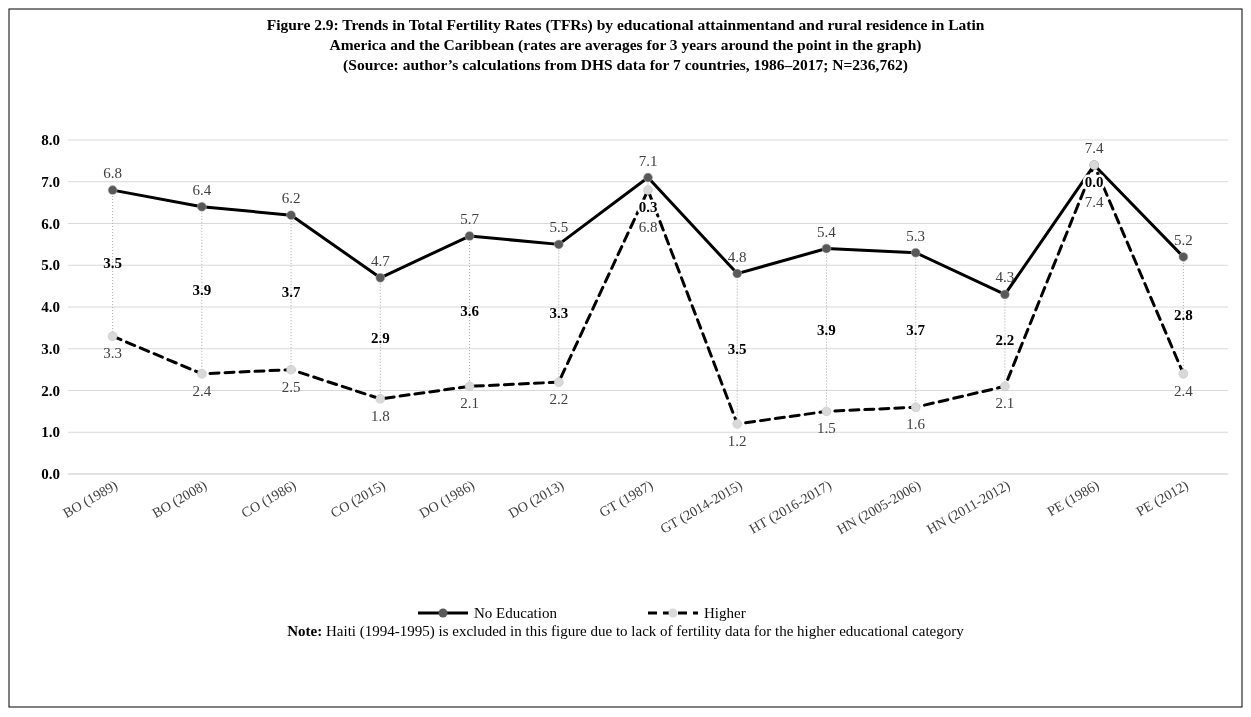 The image size is (1251, 717). What do you see at coordinates (470, 311) in the screenshot?
I see `annotation: 3.6` at bounding box center [470, 311].